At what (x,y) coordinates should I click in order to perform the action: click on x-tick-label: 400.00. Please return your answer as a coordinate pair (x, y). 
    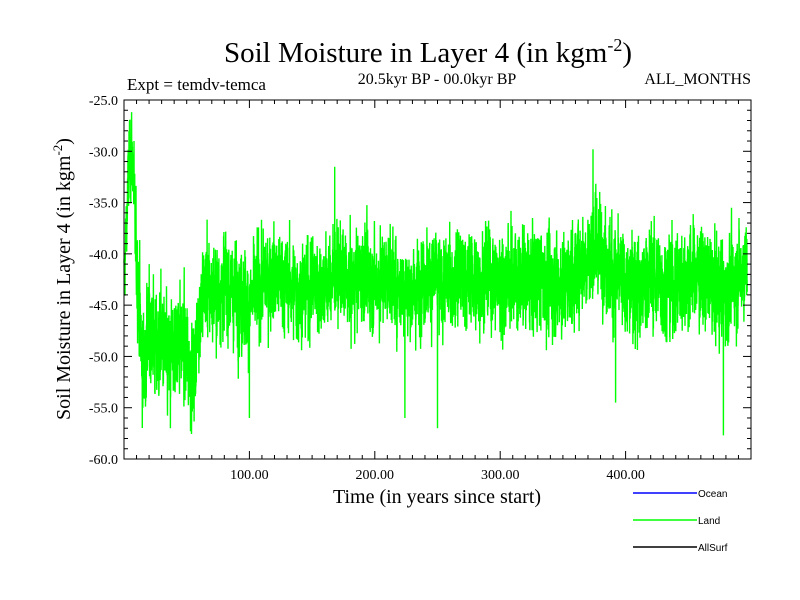
    Looking at the image, I should click on (625, 475).